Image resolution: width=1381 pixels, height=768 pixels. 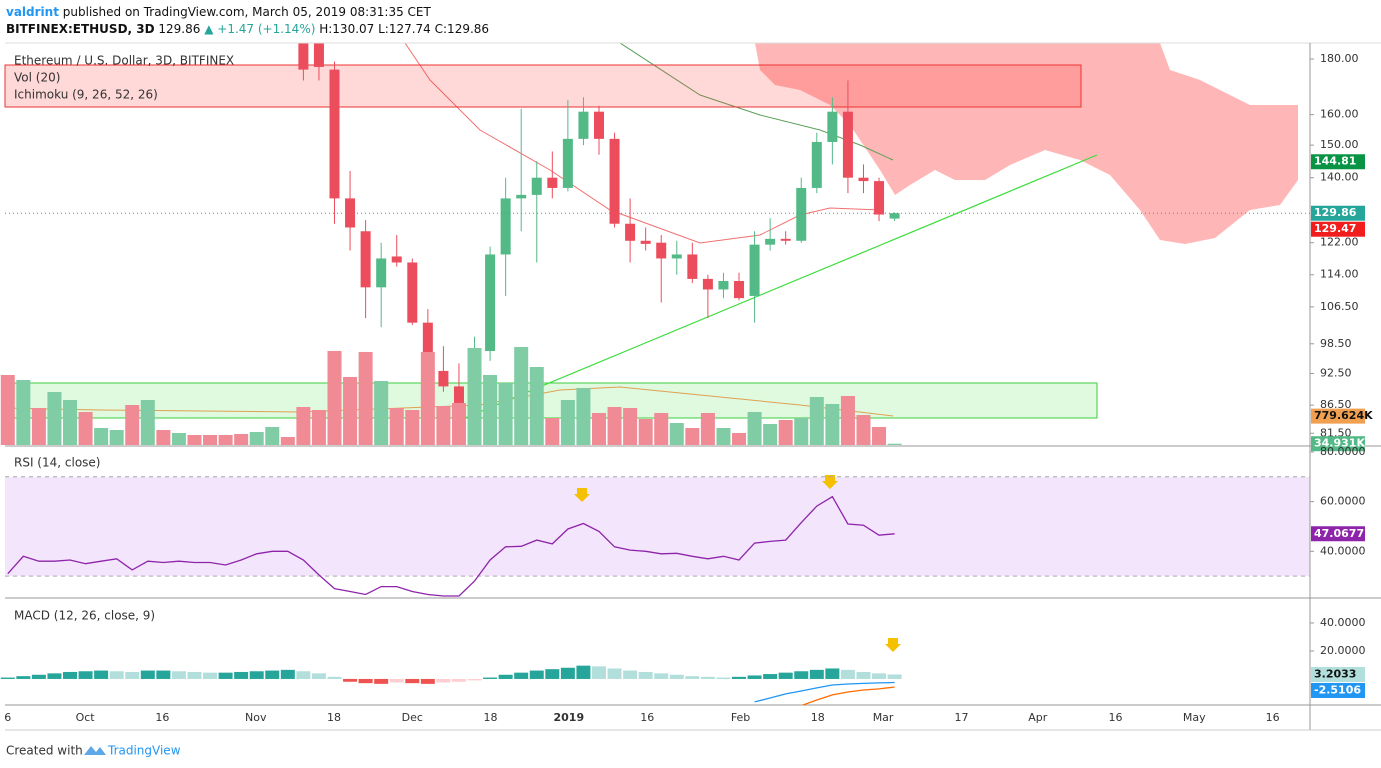 What do you see at coordinates (256, 717) in the screenshot?
I see `x-tick-label: Nov` at bounding box center [256, 717].